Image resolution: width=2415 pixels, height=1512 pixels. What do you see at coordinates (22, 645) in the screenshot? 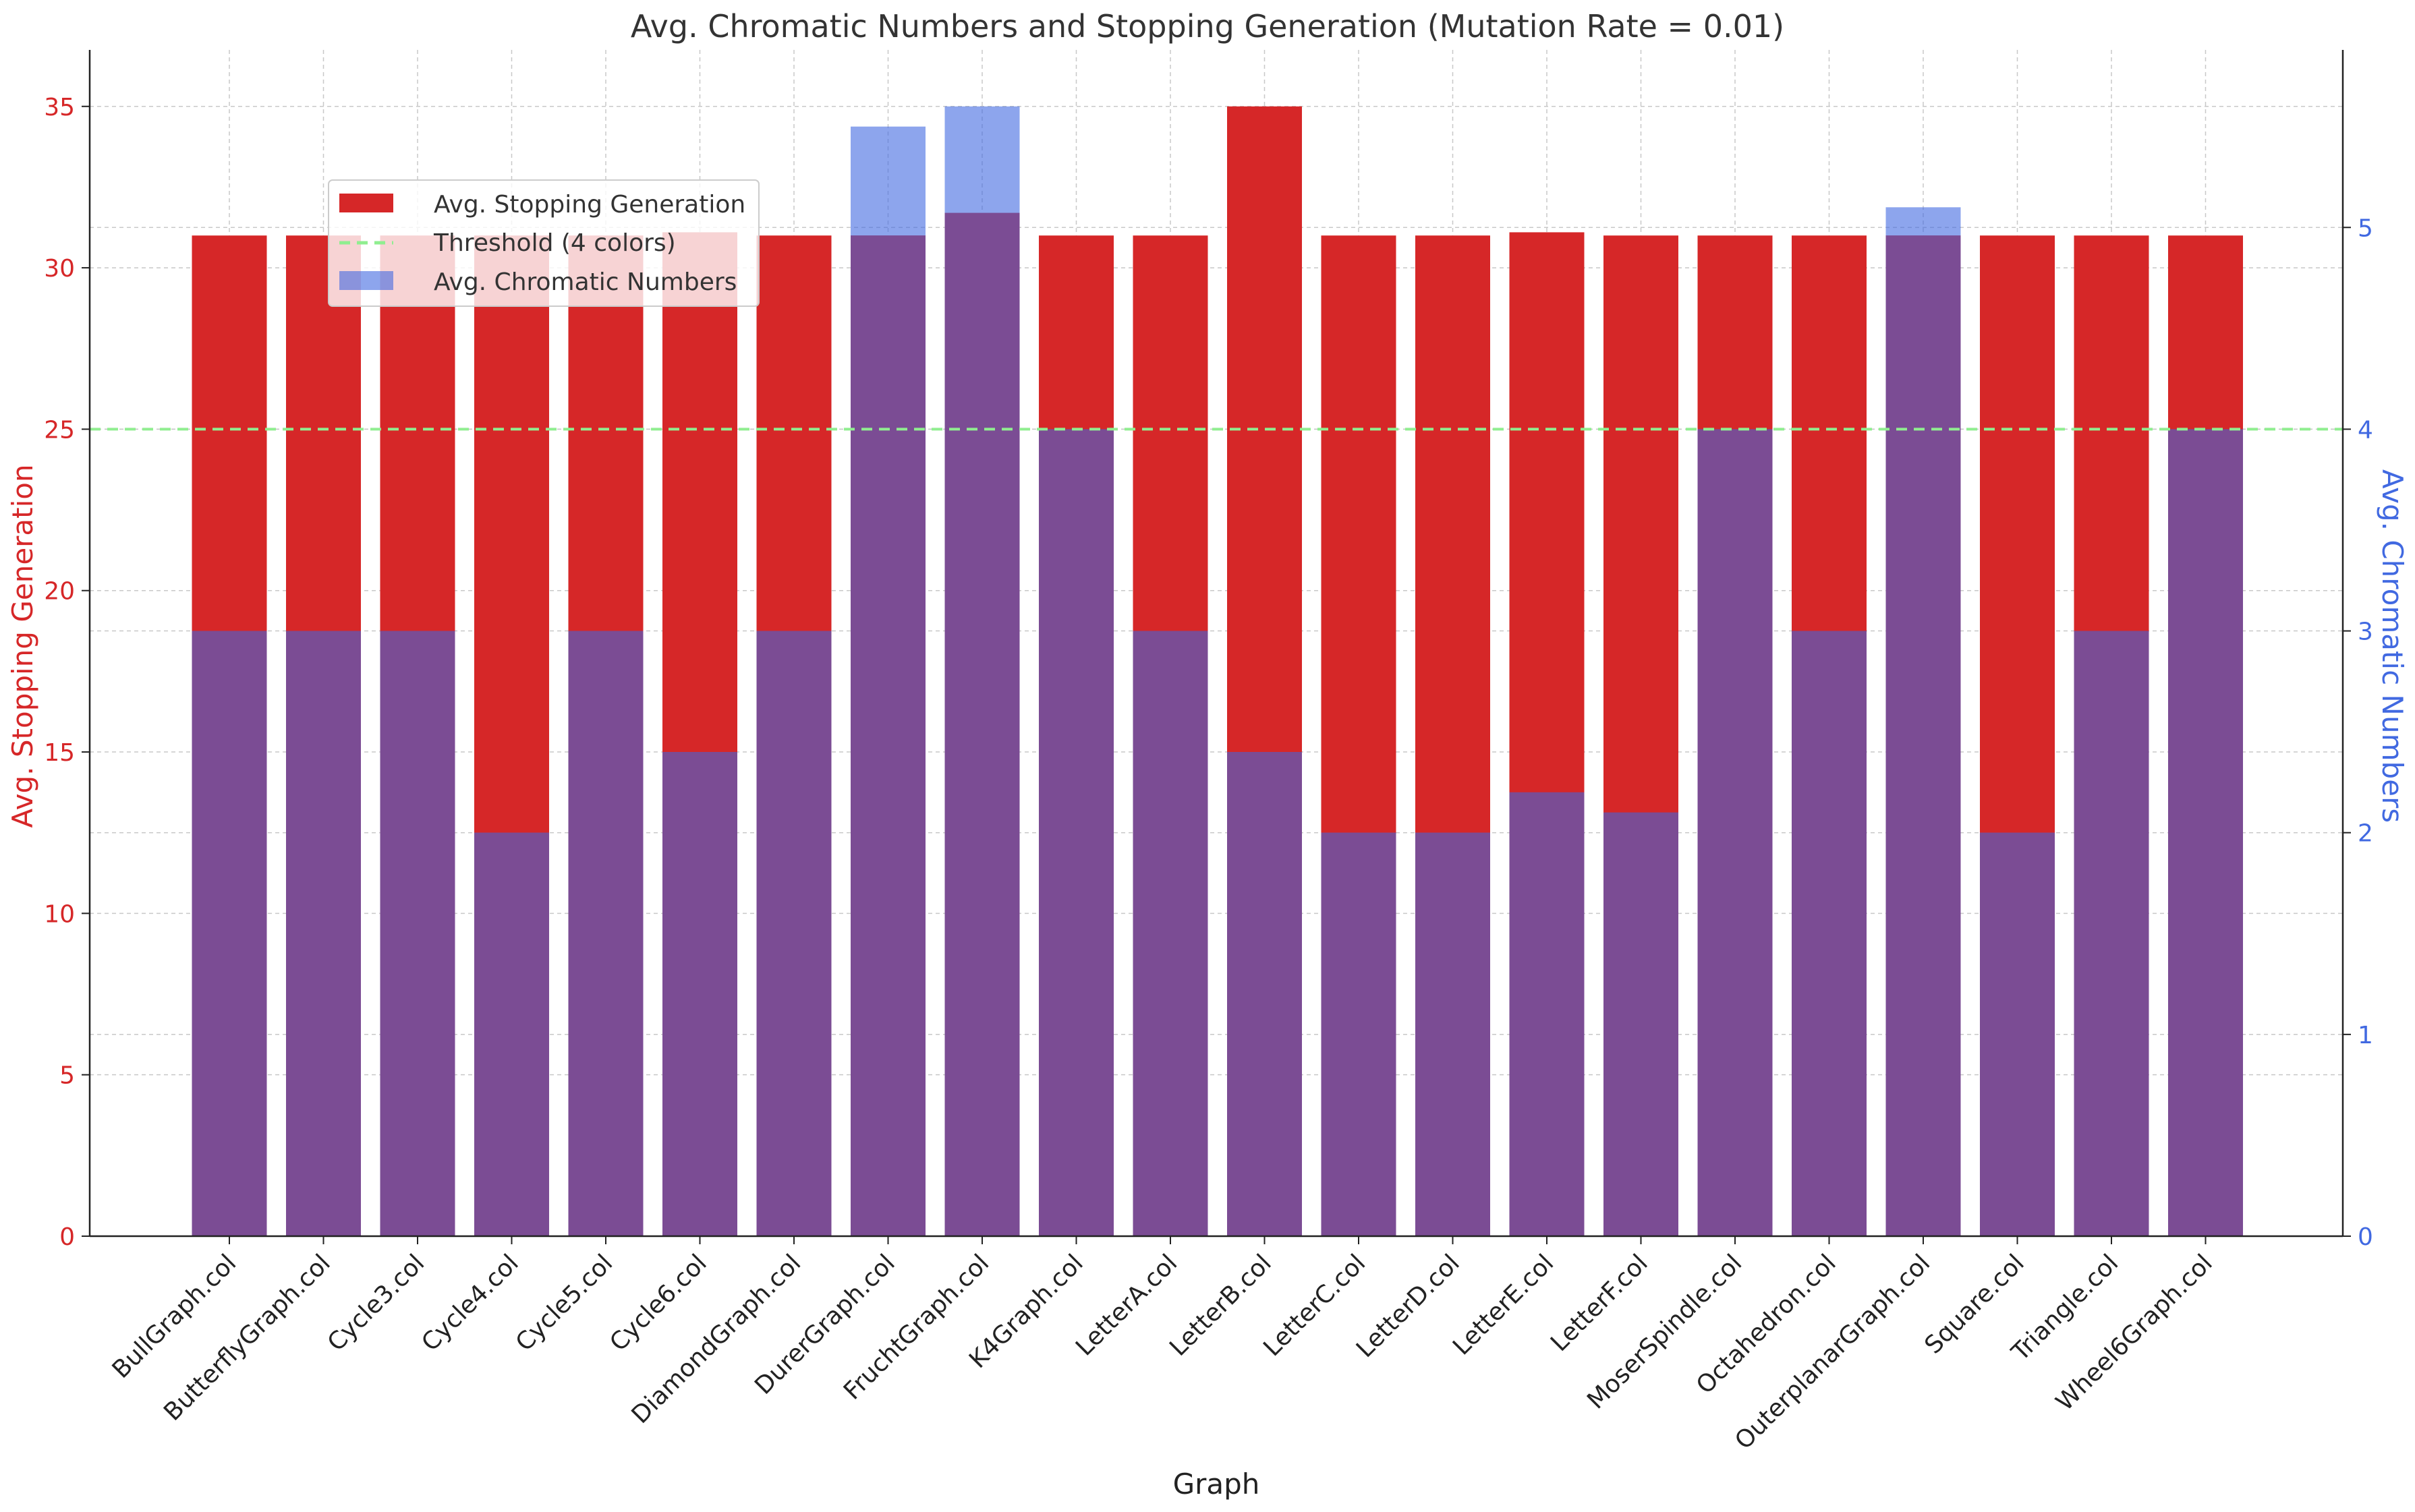
I see `y-axis-label-left: Avg. Stopping Generation` at bounding box center [22, 645].